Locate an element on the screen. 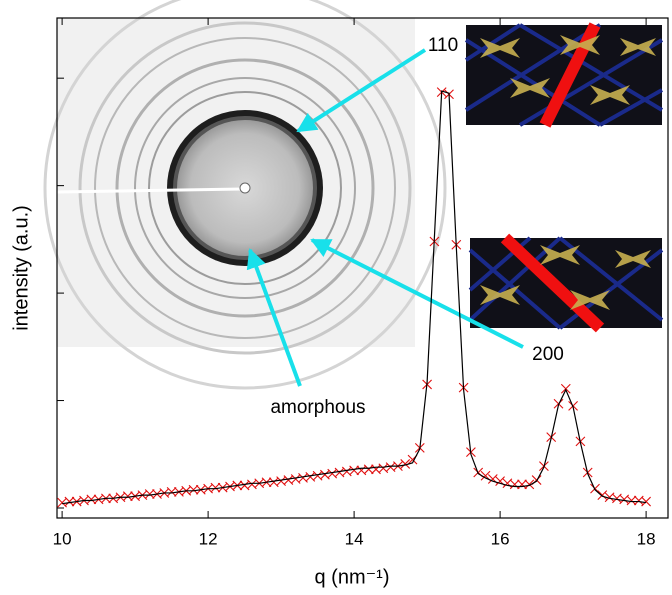 The image size is (672, 595). x-tick-label: 16 is located at coordinates (500, 538).